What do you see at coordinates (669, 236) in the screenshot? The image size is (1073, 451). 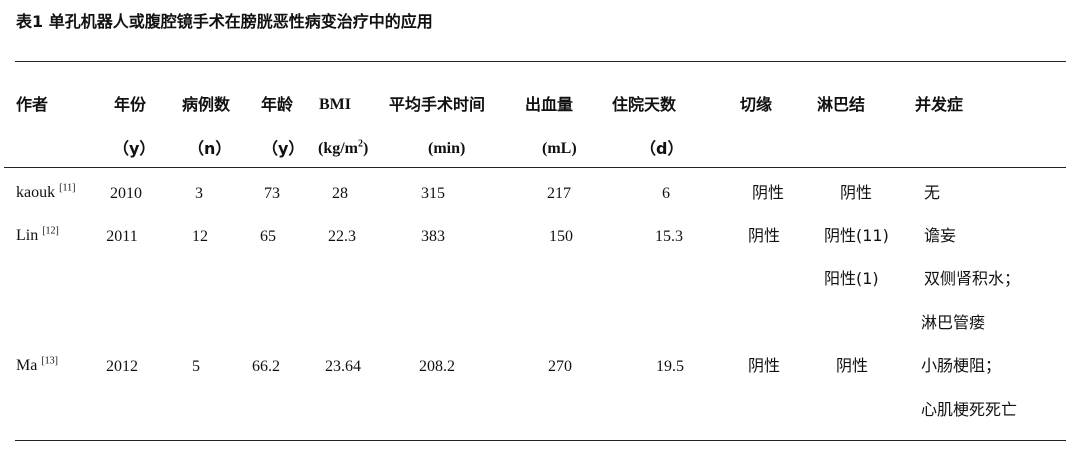 I see `cell-hospital-stay: 15.3` at bounding box center [669, 236].